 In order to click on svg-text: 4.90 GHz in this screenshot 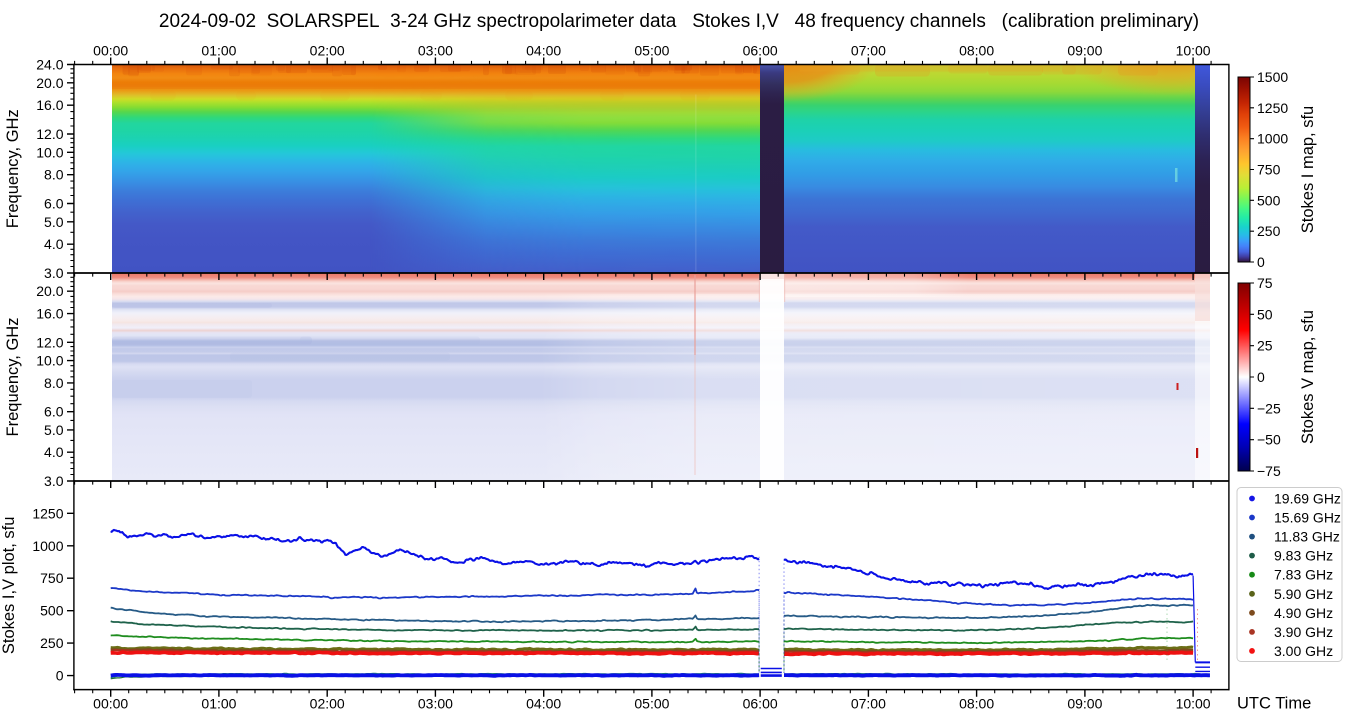, I will do `click(1303, 613)`.